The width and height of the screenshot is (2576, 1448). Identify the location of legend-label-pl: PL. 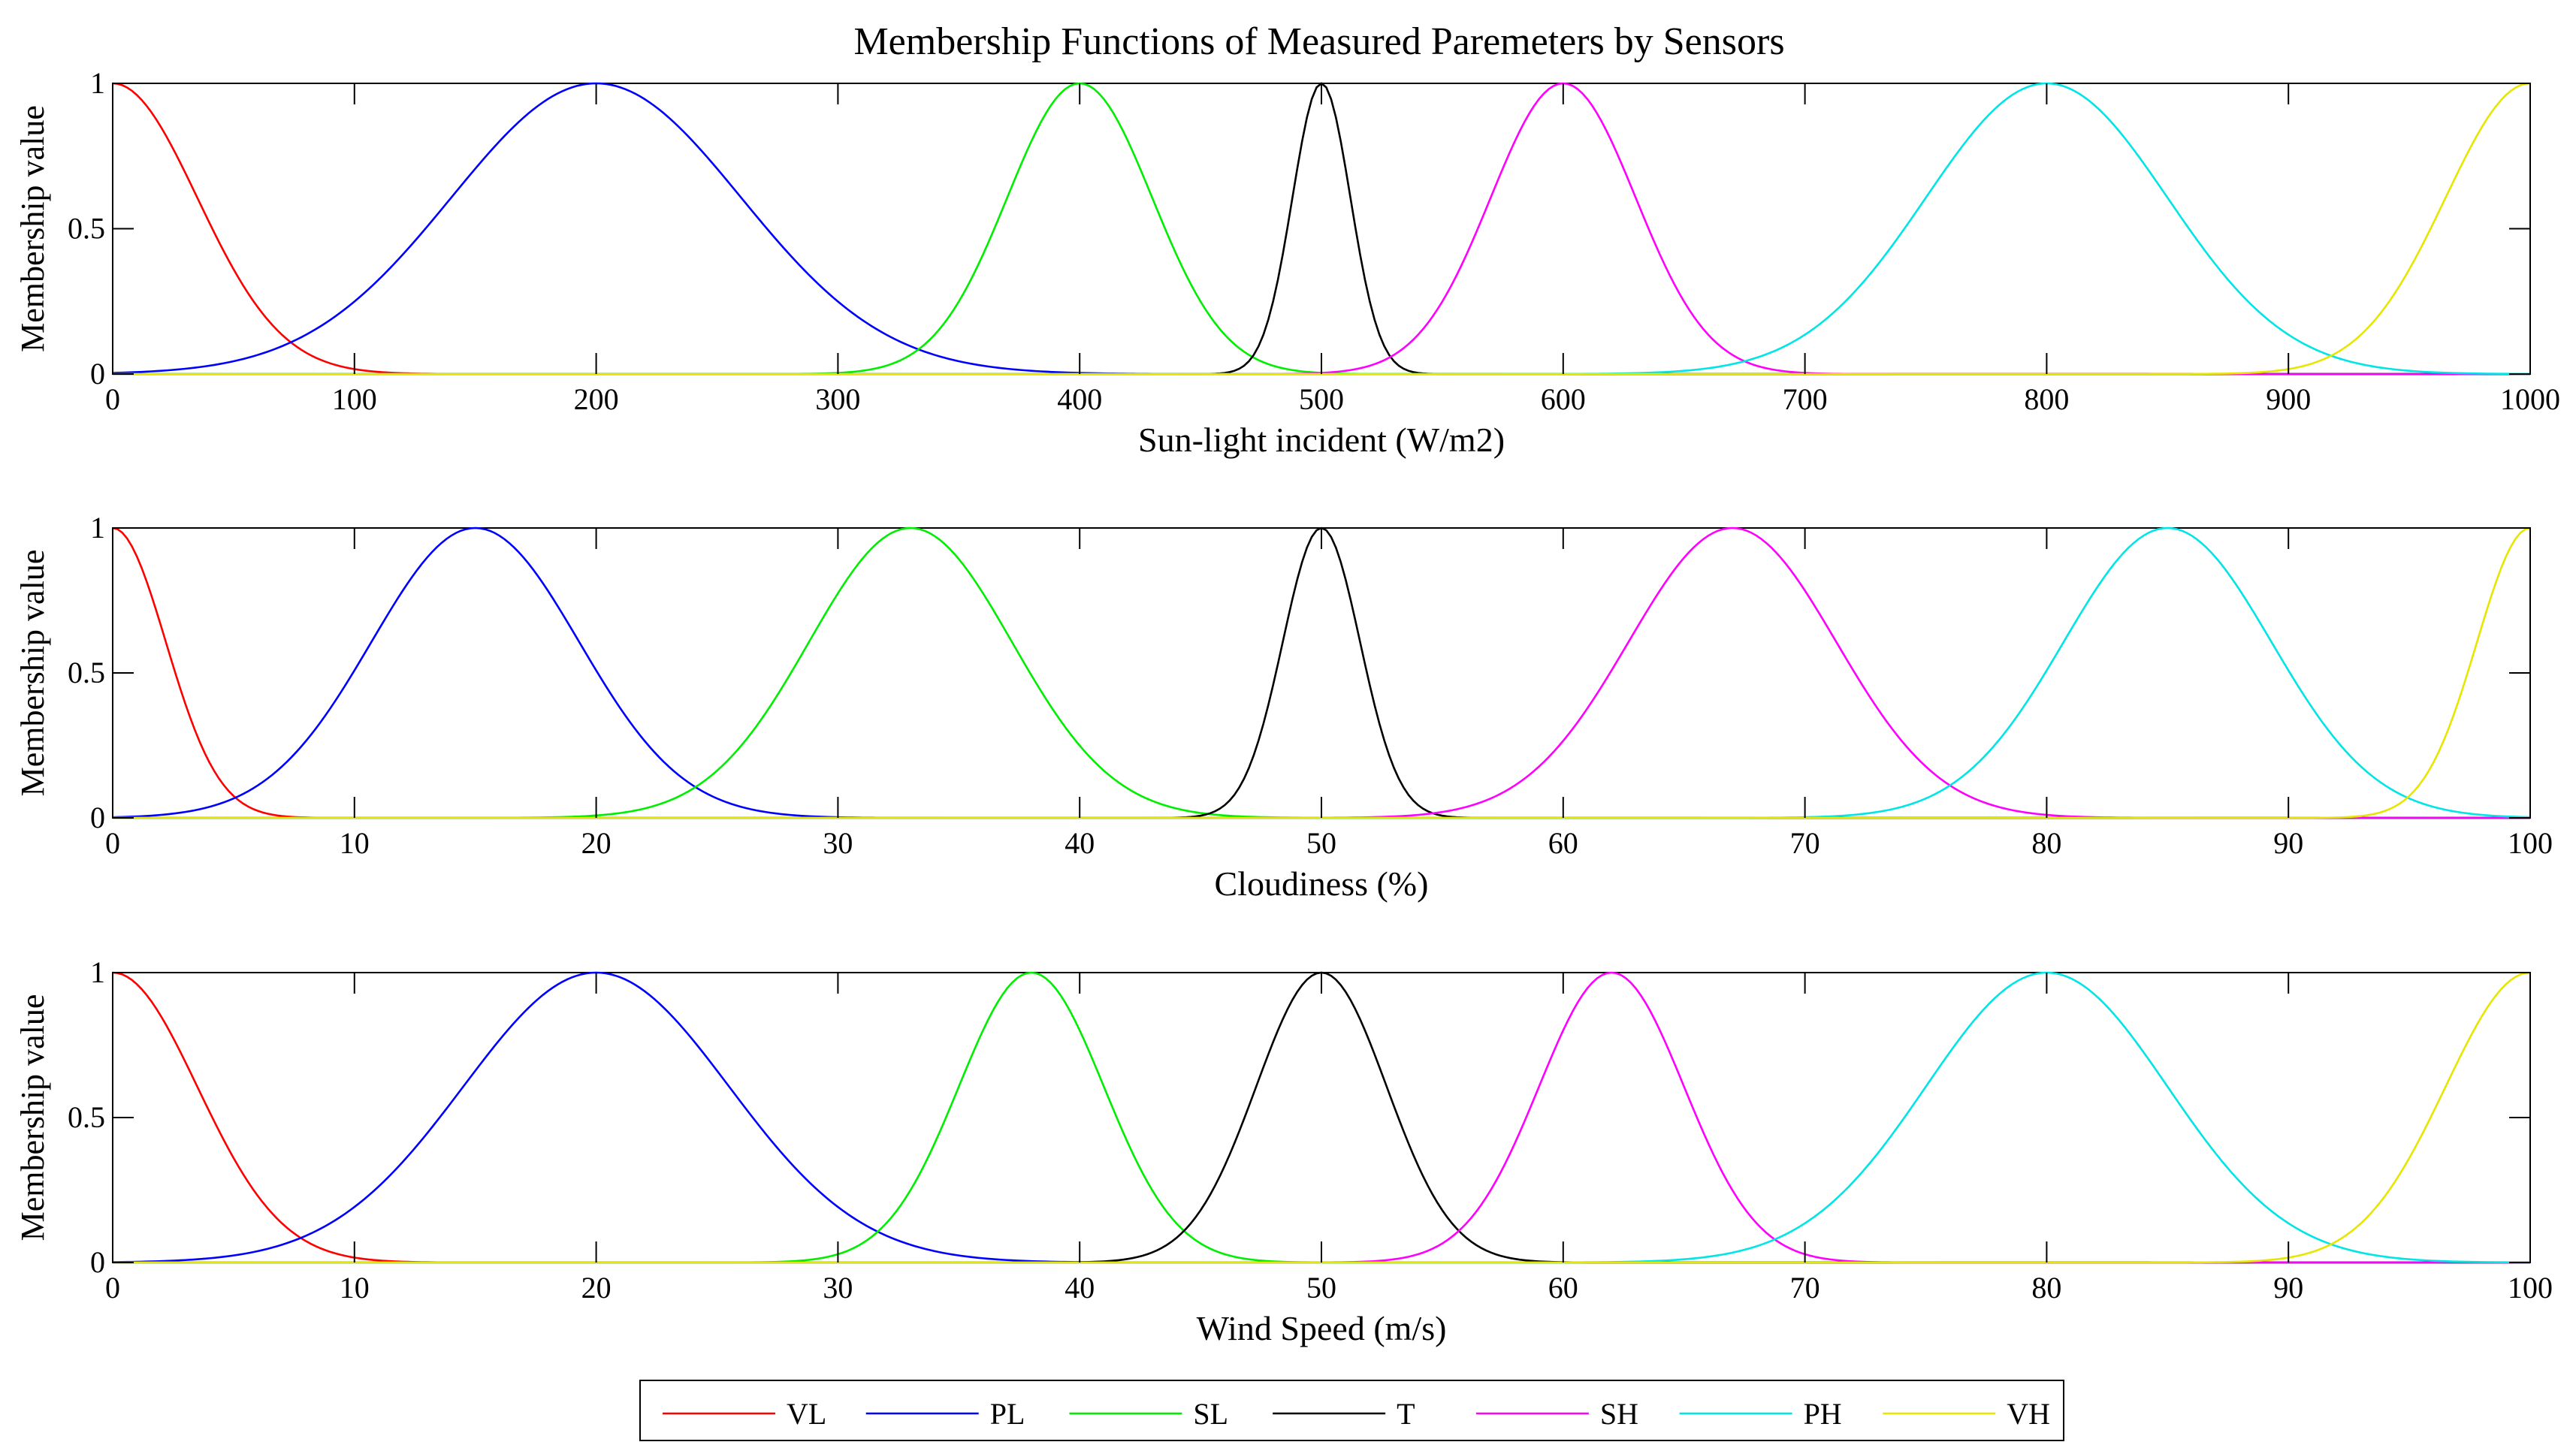
(1007, 1414).